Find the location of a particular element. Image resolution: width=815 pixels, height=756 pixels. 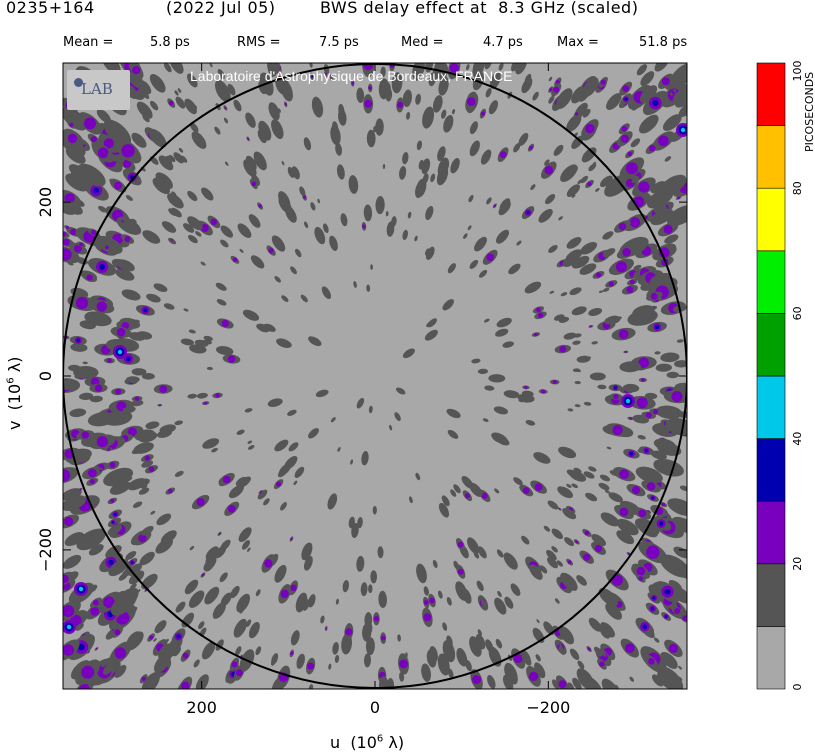

y-tick-label: 0 is located at coordinates (45, 376).